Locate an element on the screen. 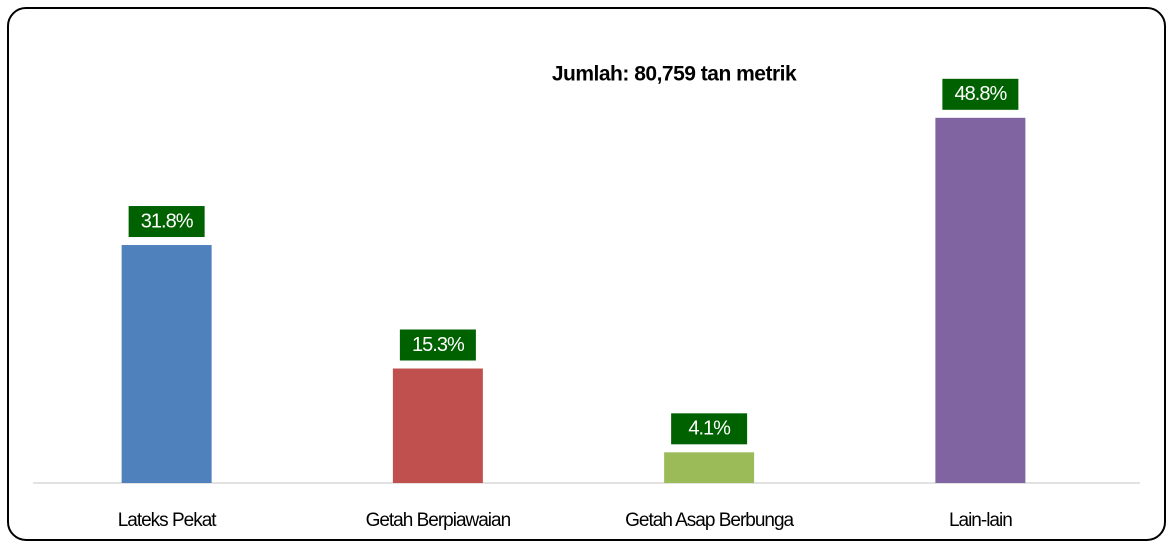  x-tick-label: Getah Berpiawaian is located at coordinates (438, 520).